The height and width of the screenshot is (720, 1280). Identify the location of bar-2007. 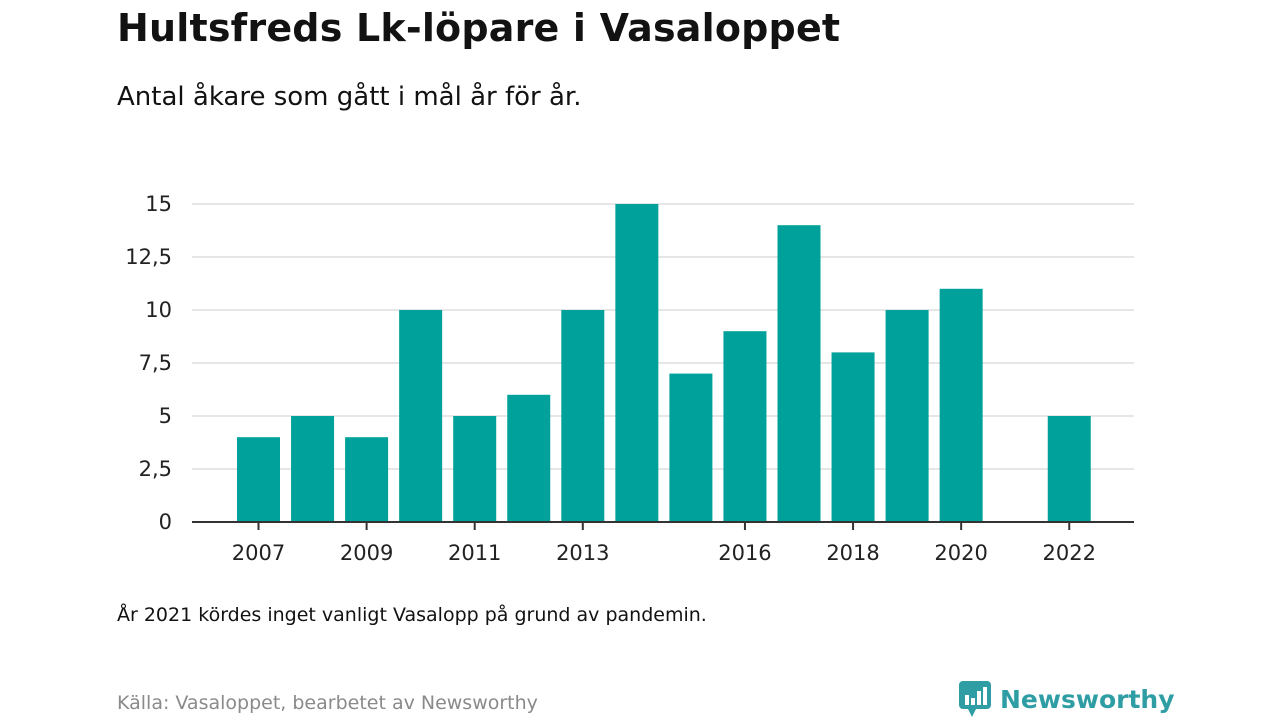
(258, 479).